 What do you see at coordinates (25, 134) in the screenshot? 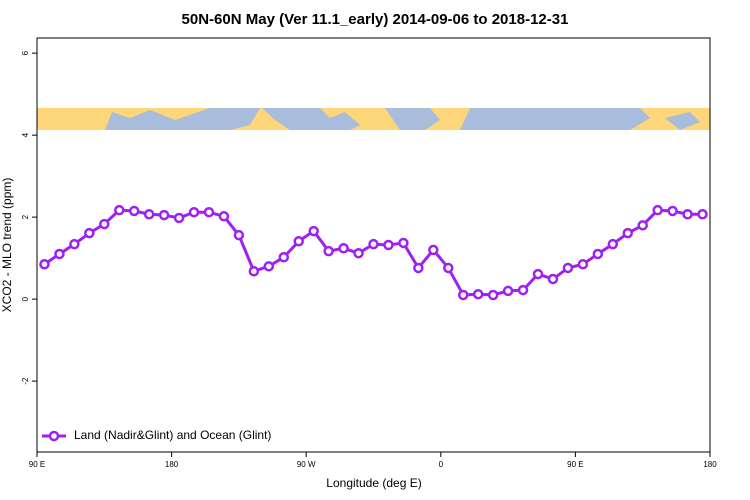
I see `y-tick-label: 4` at bounding box center [25, 134].